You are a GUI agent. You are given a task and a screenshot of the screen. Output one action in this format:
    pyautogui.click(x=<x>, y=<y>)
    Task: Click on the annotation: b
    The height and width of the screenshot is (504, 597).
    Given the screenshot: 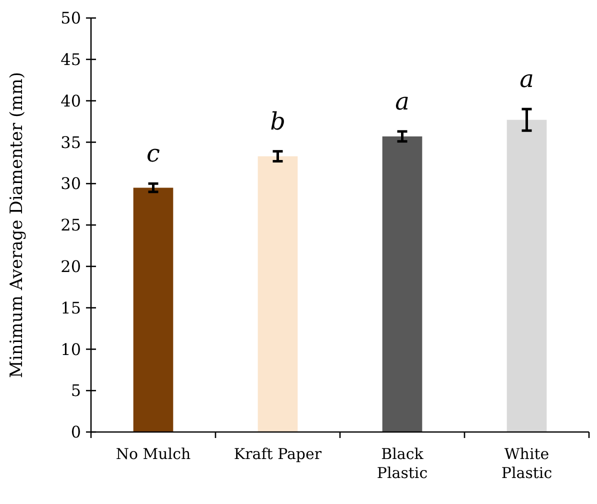 What is the action you would take?
    pyautogui.click(x=278, y=121)
    